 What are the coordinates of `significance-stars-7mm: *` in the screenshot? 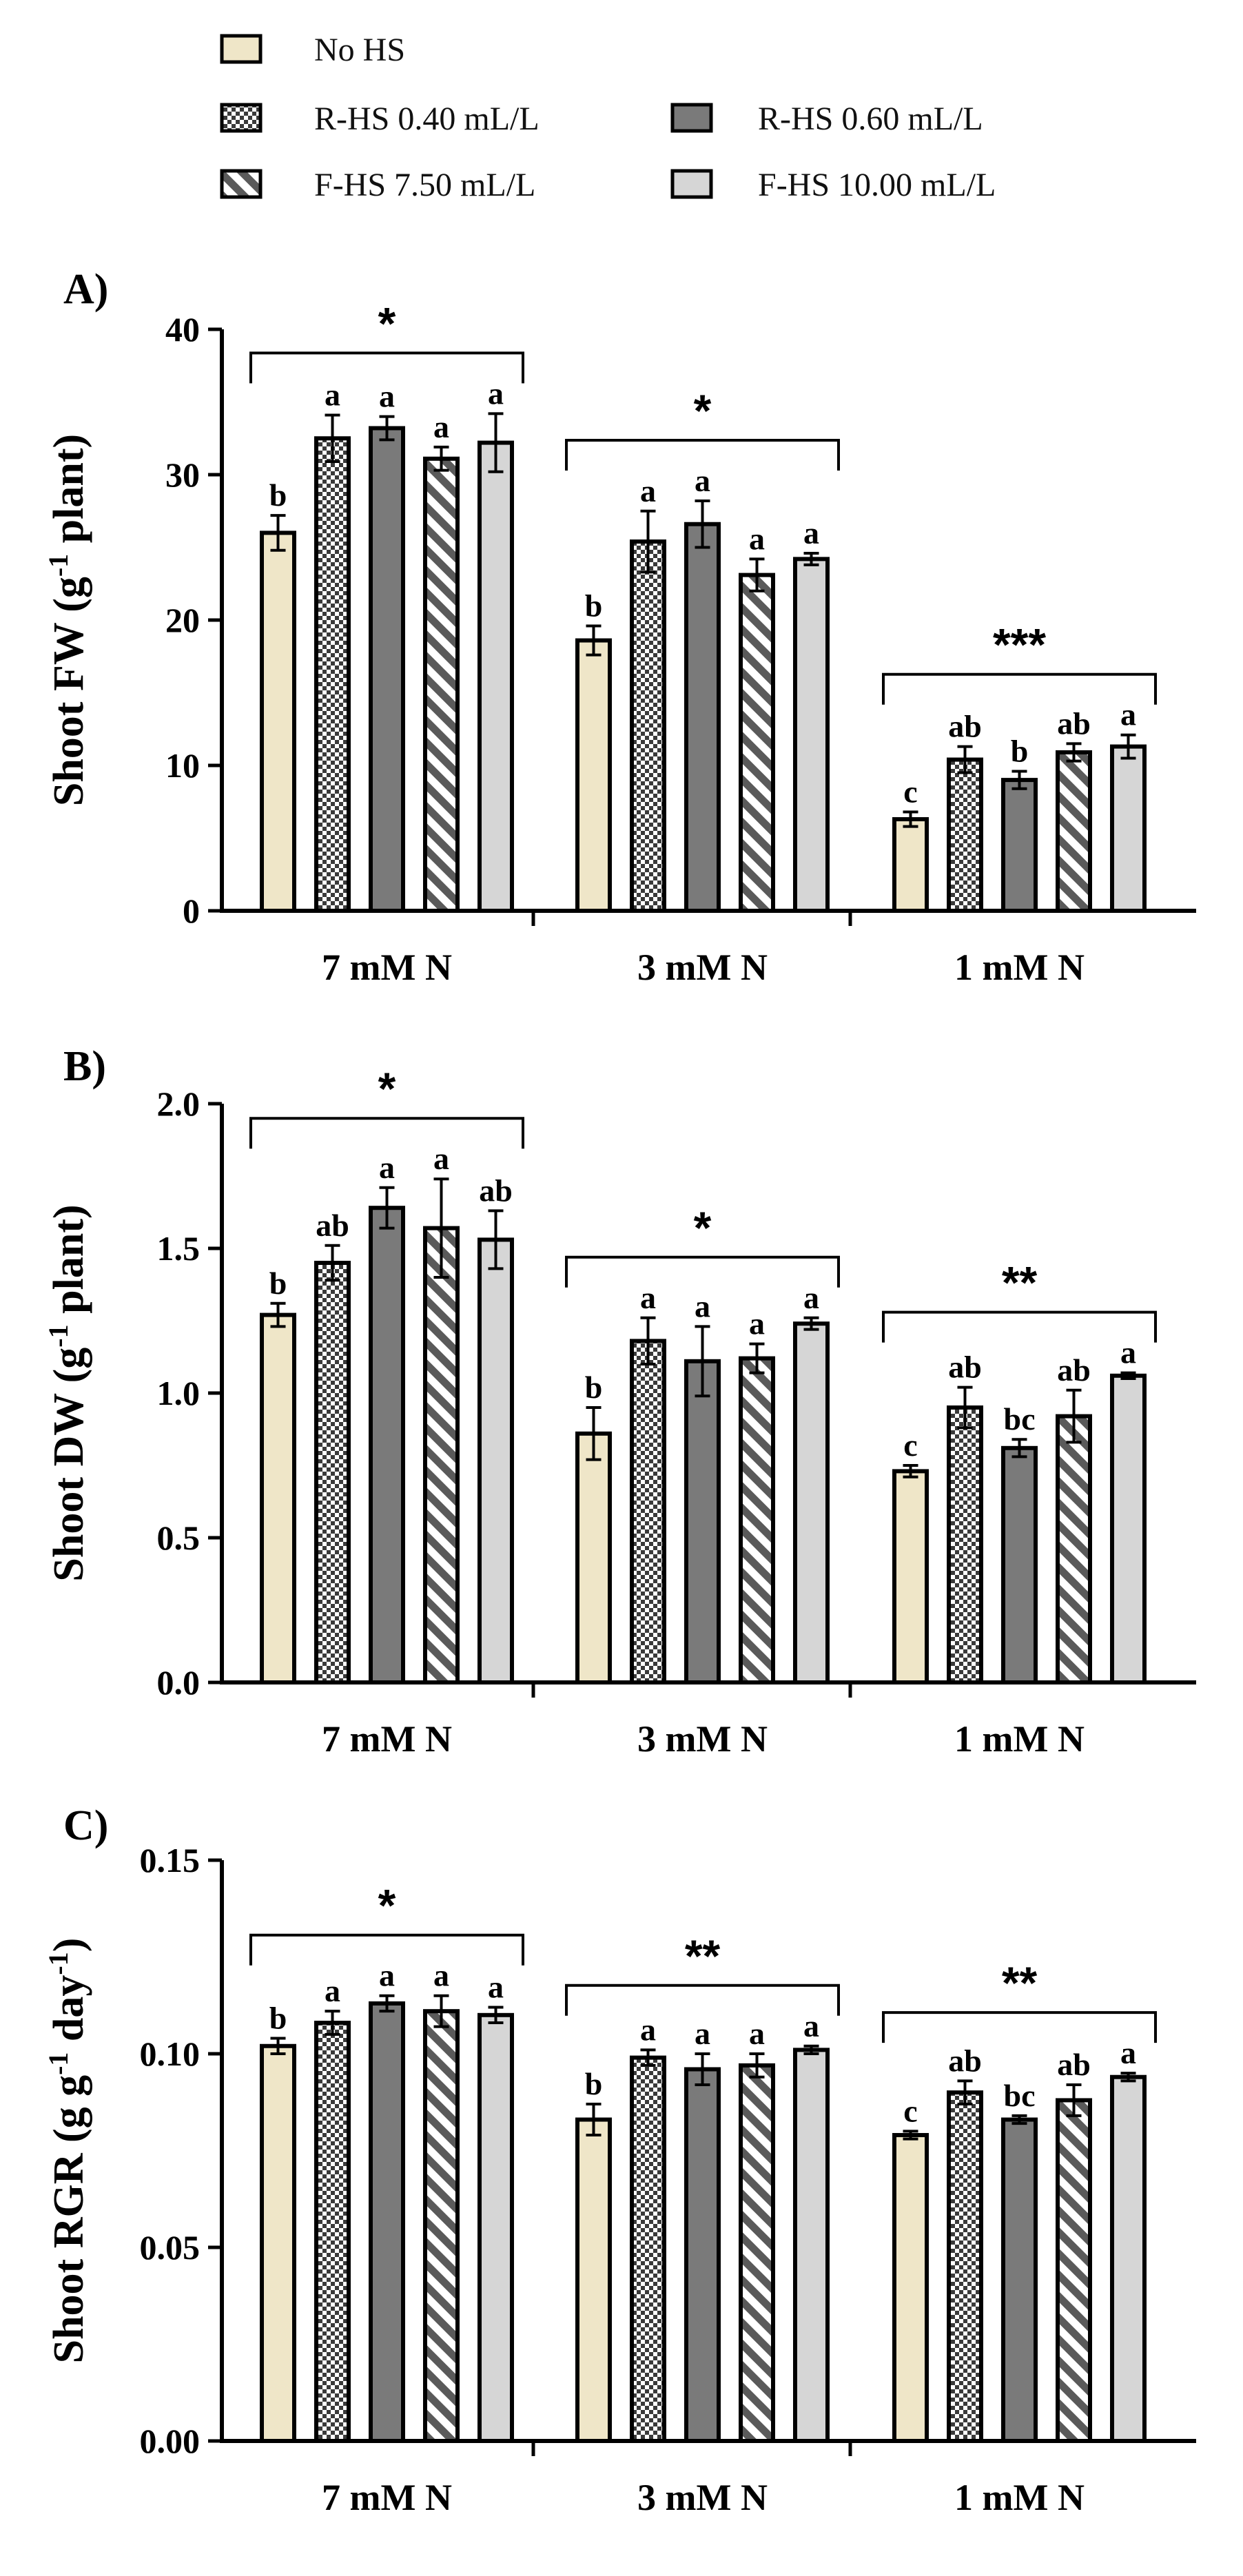 It's located at (387, 323).